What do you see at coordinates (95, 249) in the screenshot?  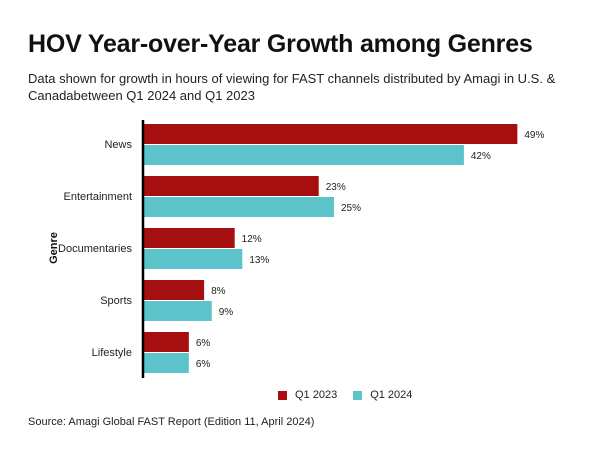 I see `category-label-documentaries: Documentaries` at bounding box center [95, 249].